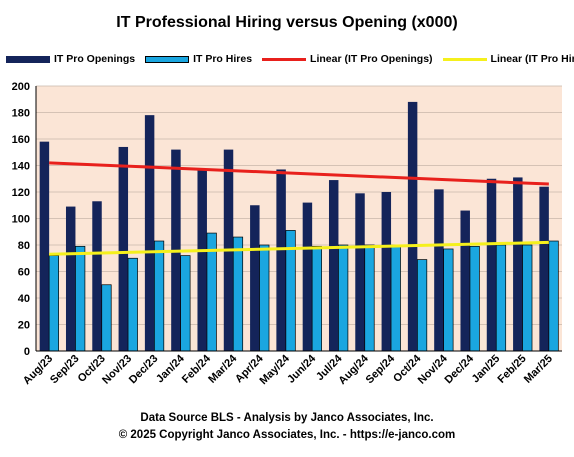 The height and width of the screenshot is (457, 574). Describe the element at coordinates (21, 140) in the screenshot. I see `y-tick-label: 160` at that location.